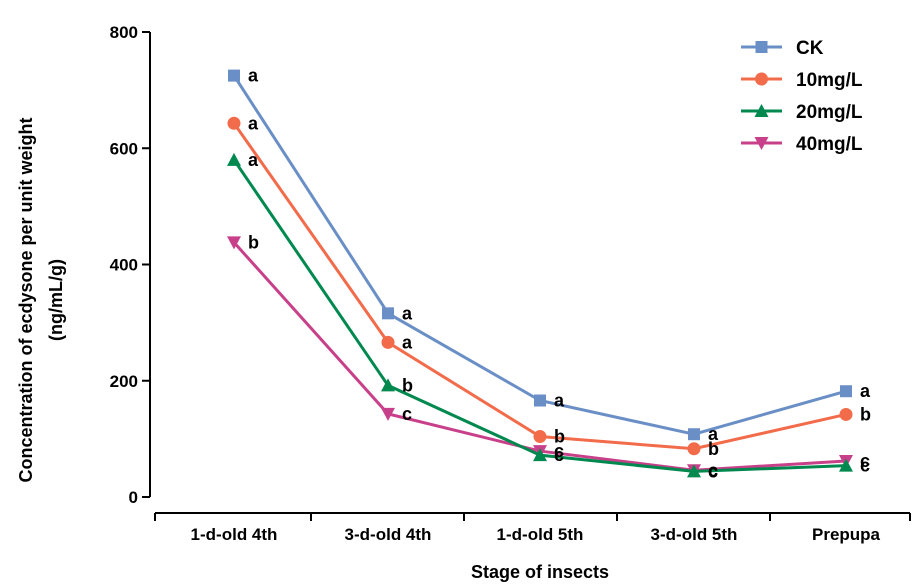  I want to click on y-tick-label: 800, so click(124, 32).